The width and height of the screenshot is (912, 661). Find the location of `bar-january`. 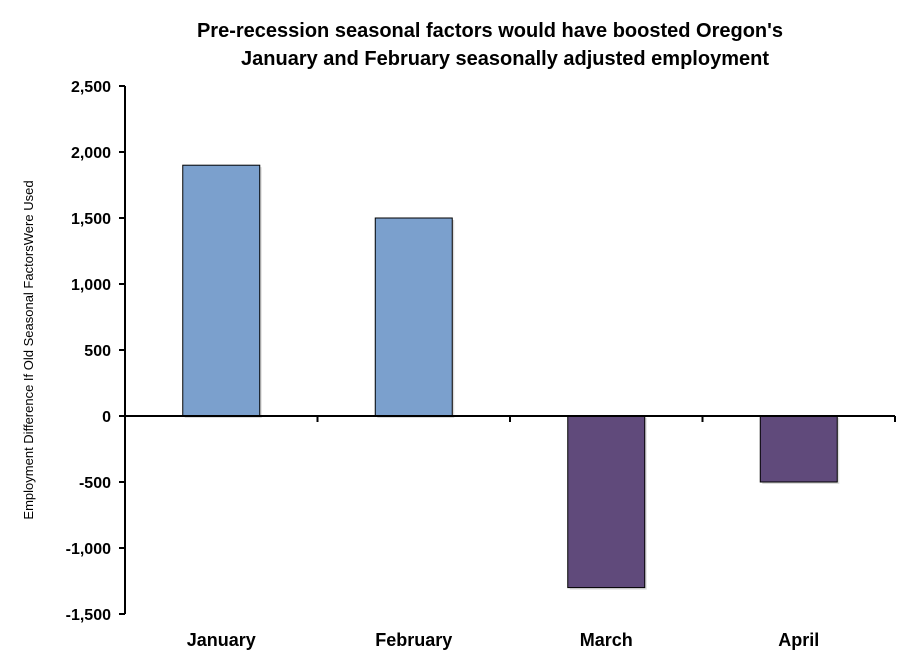

bar-january is located at coordinates (221, 290).